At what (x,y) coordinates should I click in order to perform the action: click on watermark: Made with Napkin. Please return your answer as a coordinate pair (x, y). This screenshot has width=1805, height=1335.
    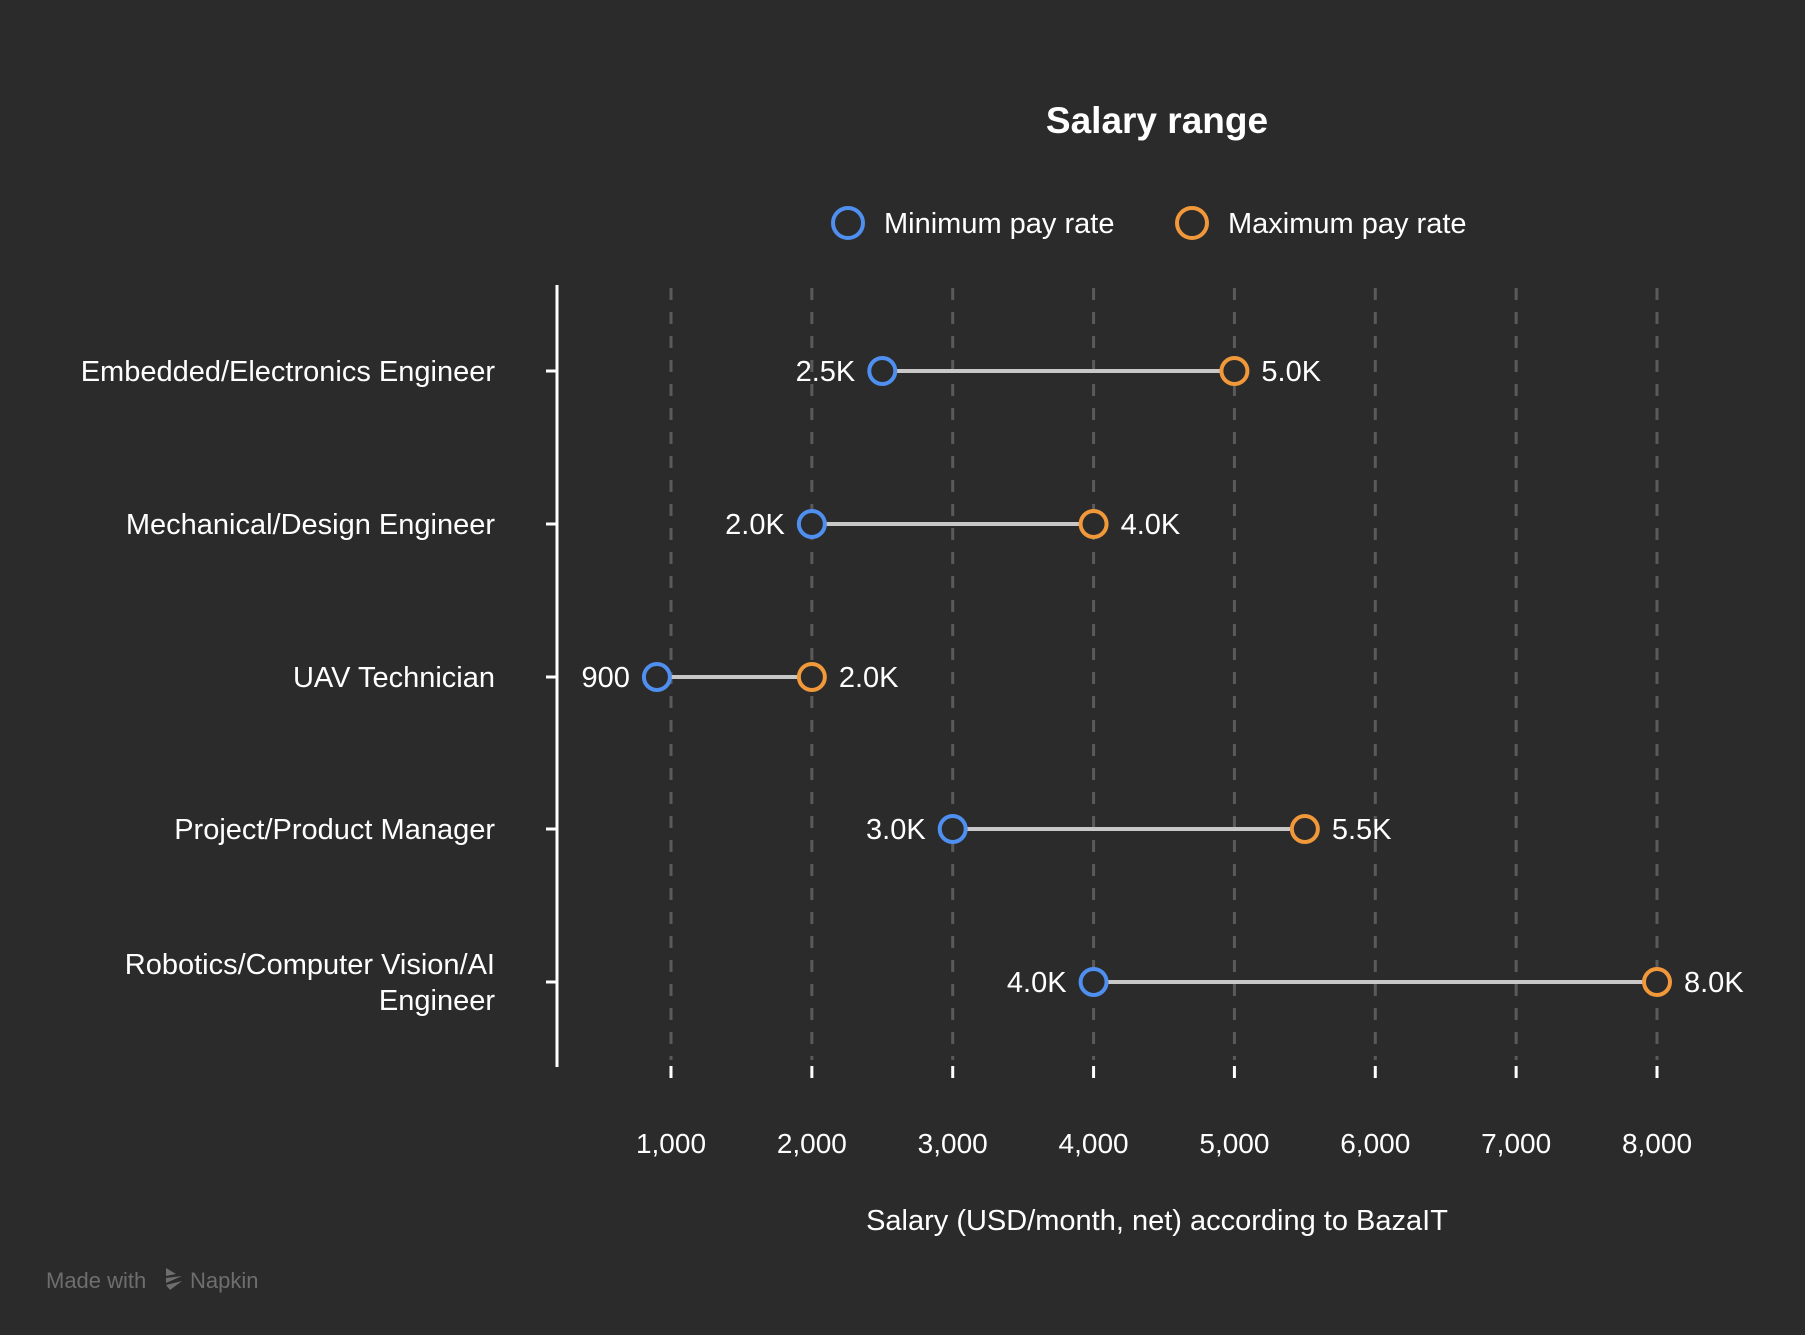
    Looking at the image, I should click on (152, 1280).